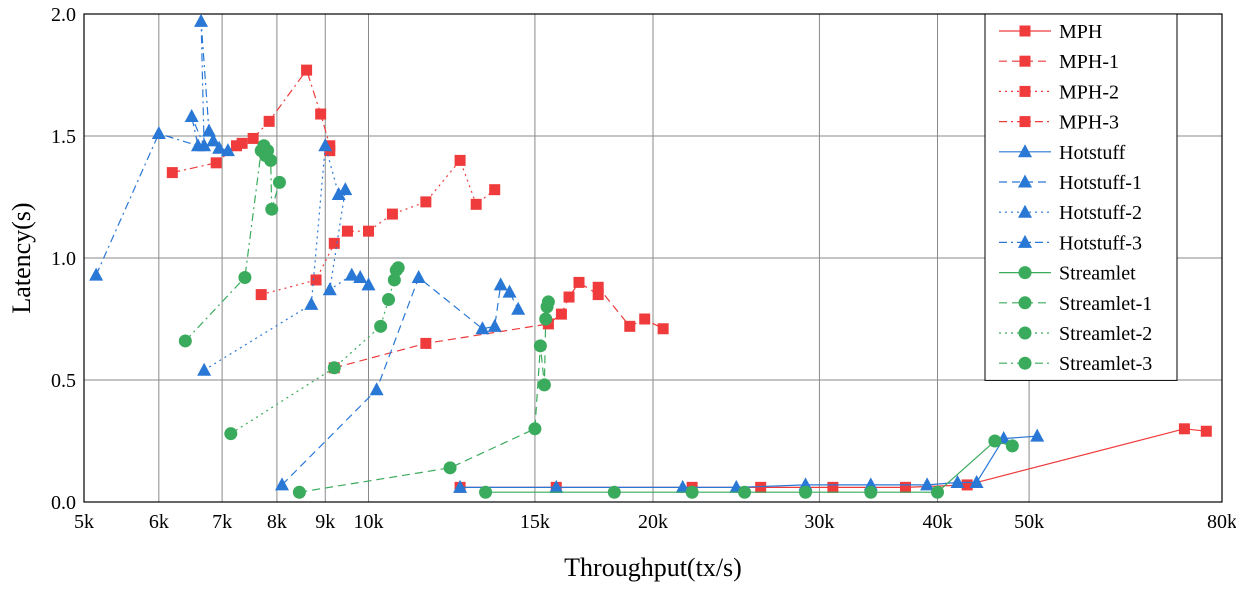 The width and height of the screenshot is (1236, 590). Describe the element at coordinates (938, 522) in the screenshot. I see `x-tick-label: 40k` at that location.